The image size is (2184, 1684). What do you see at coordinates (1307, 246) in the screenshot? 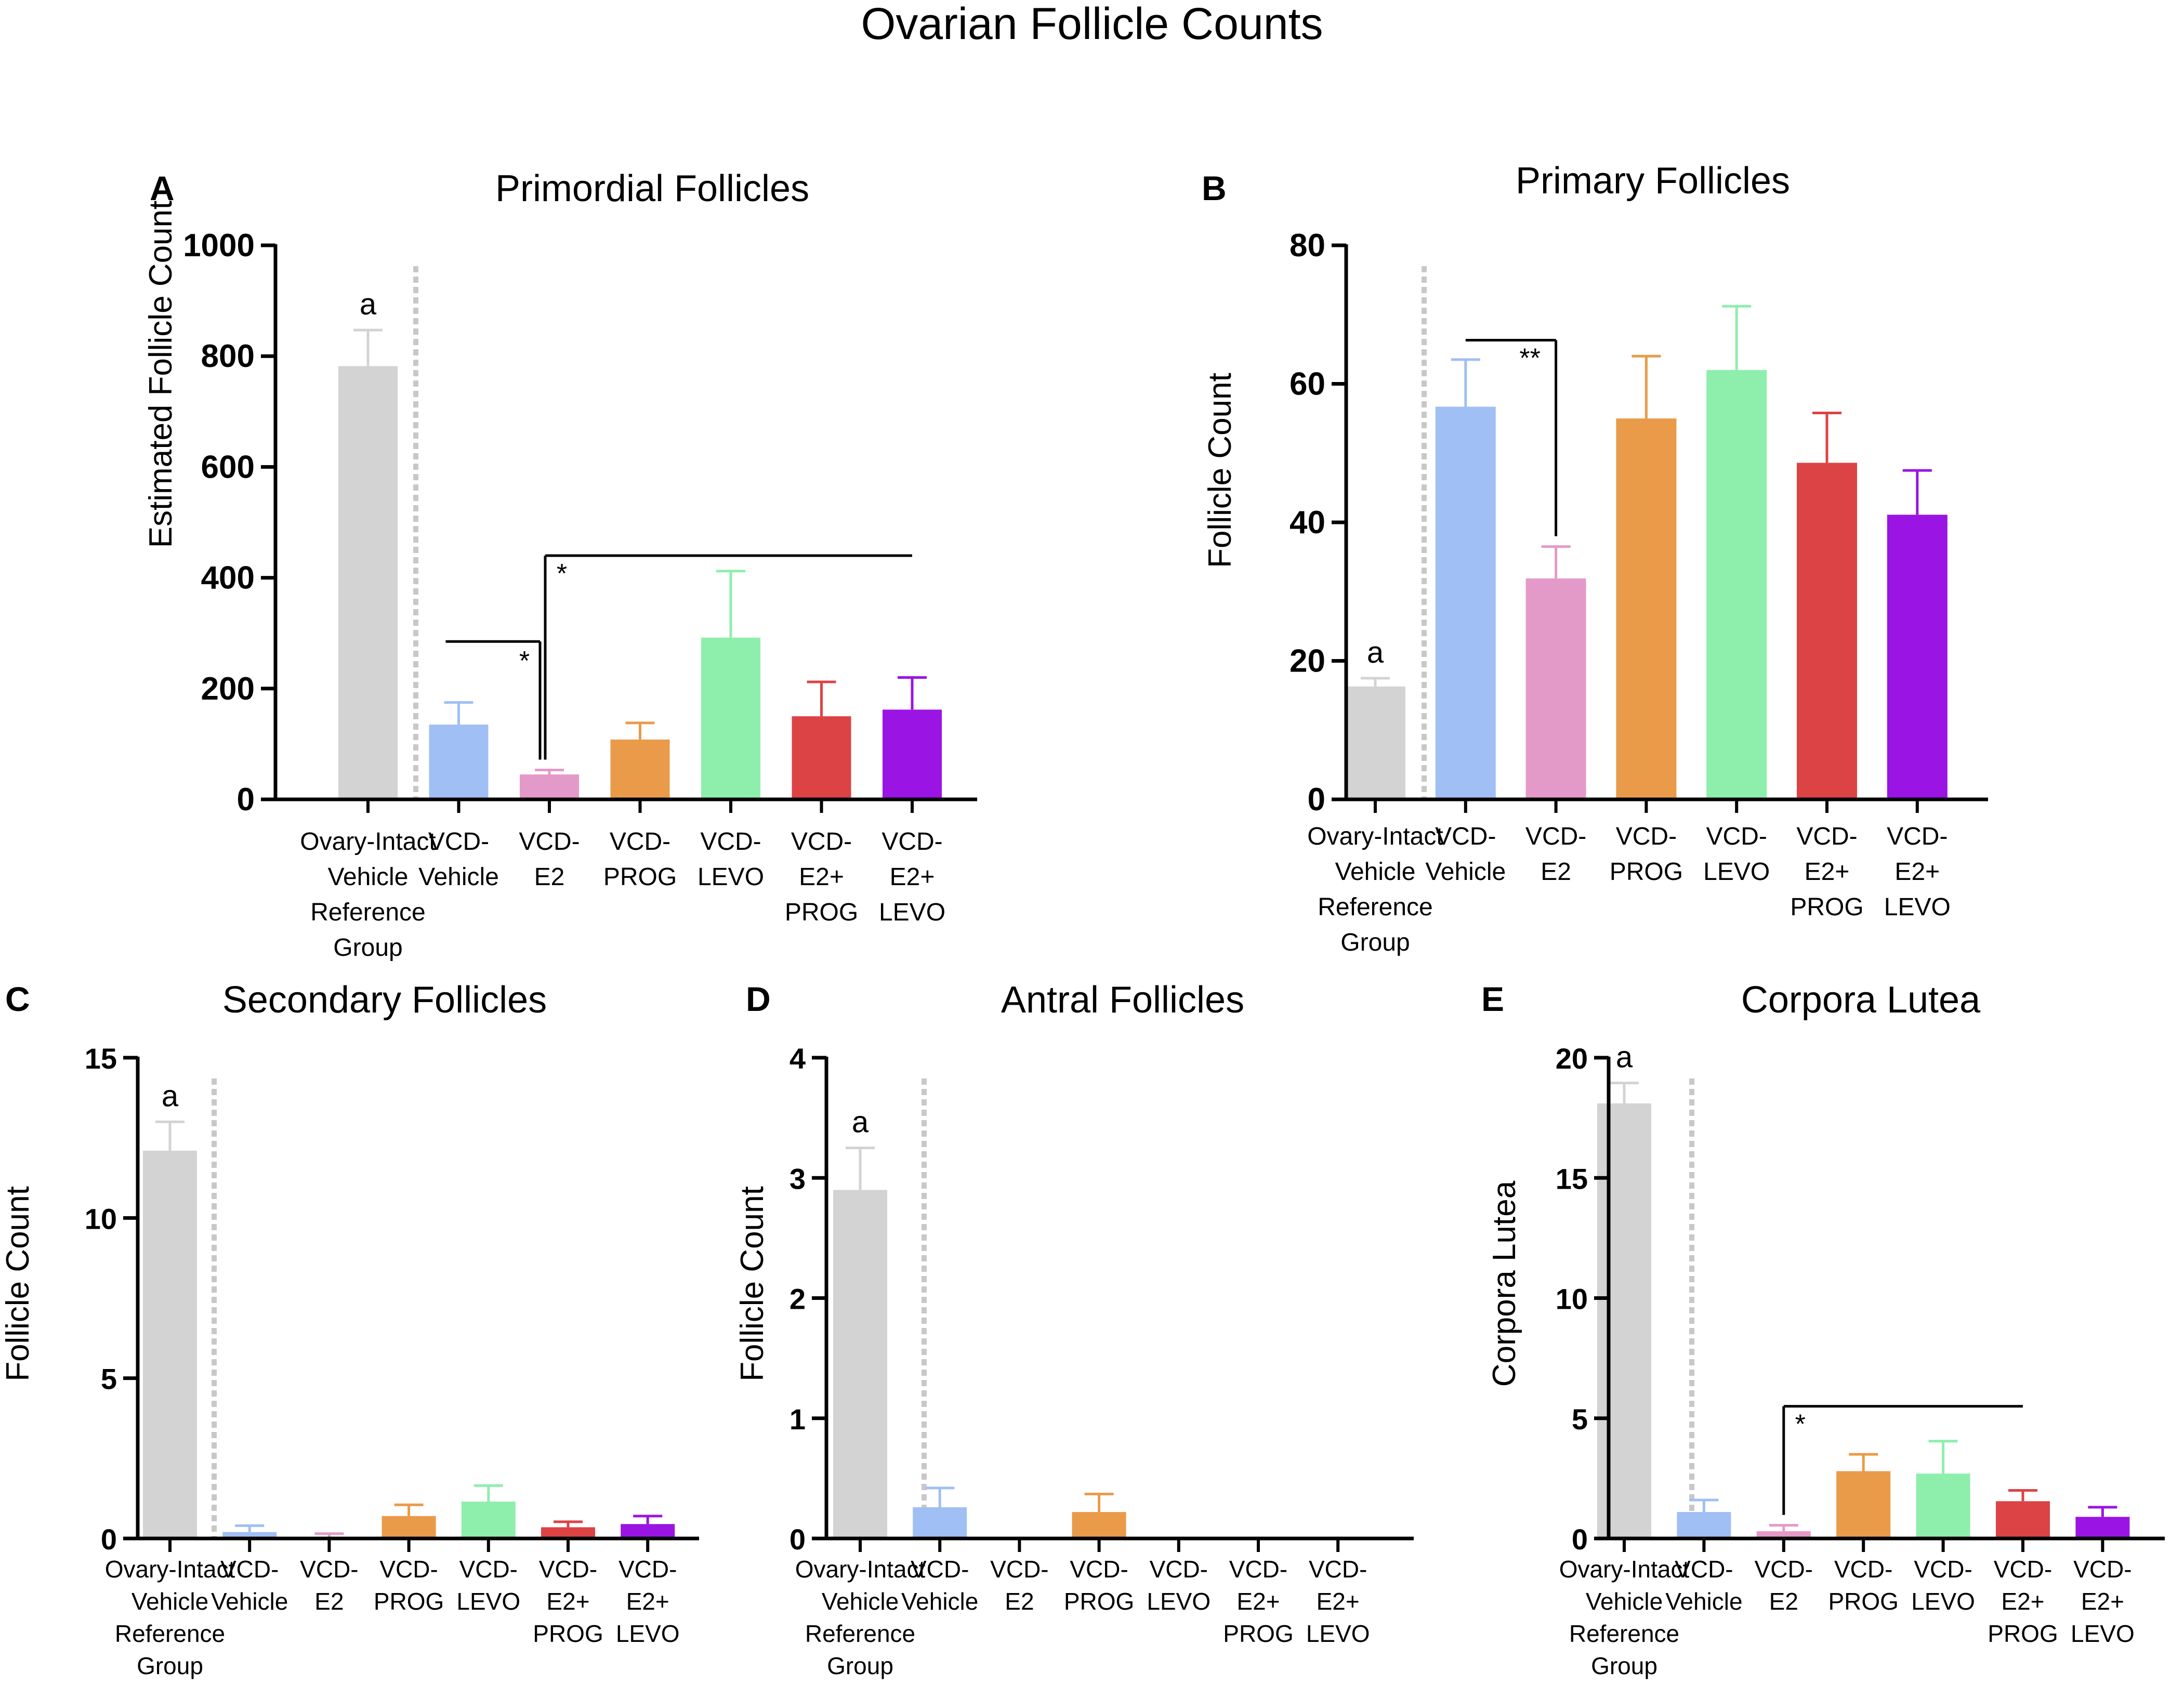
I see `y-tick-label: 80` at bounding box center [1307, 246].